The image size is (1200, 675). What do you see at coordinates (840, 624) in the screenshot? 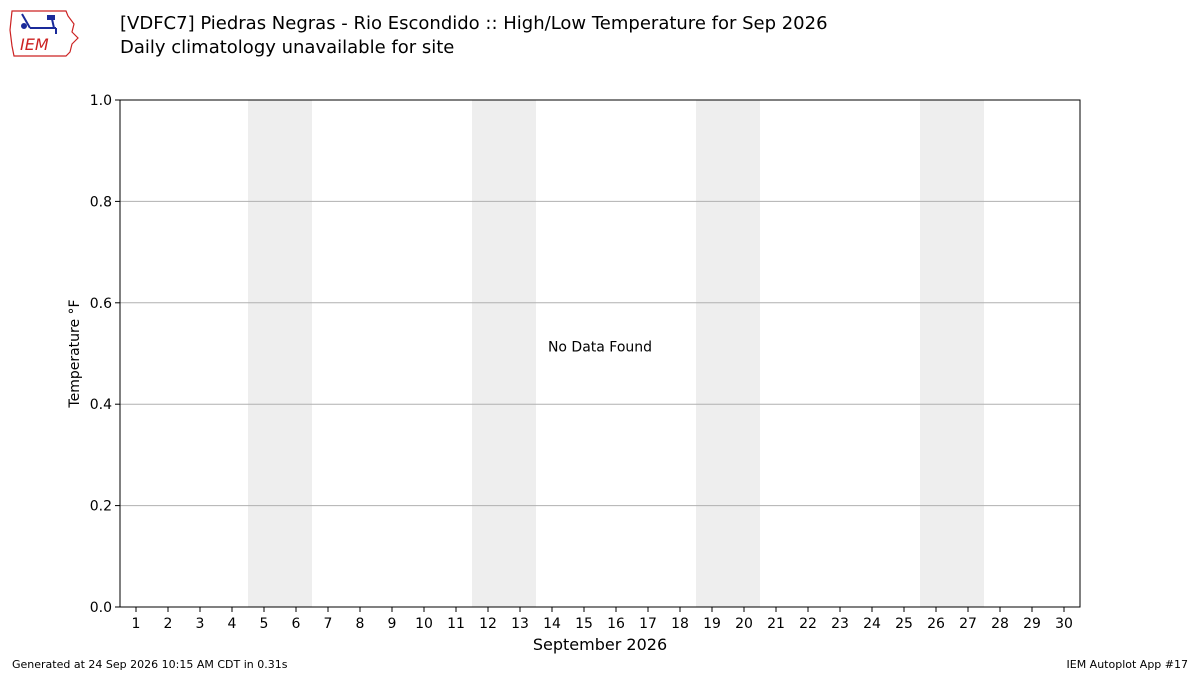
I see `x-tick-label: 23` at bounding box center [840, 624].